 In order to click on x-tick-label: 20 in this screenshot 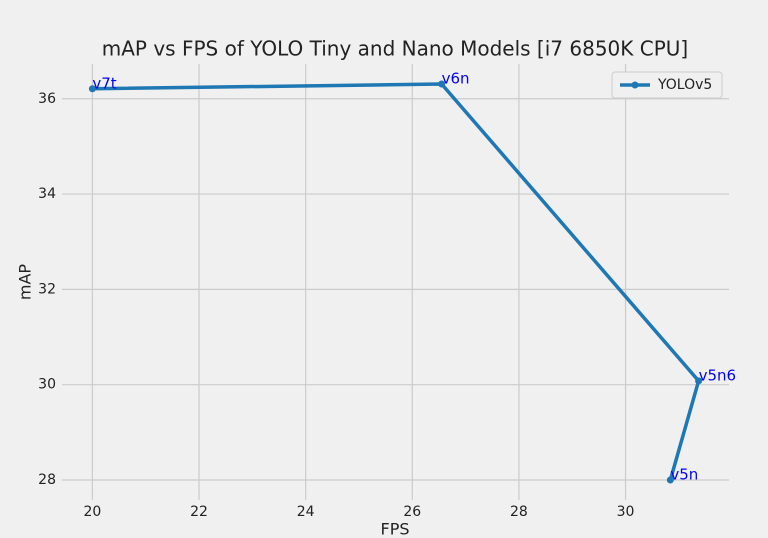, I will do `click(92, 512)`.